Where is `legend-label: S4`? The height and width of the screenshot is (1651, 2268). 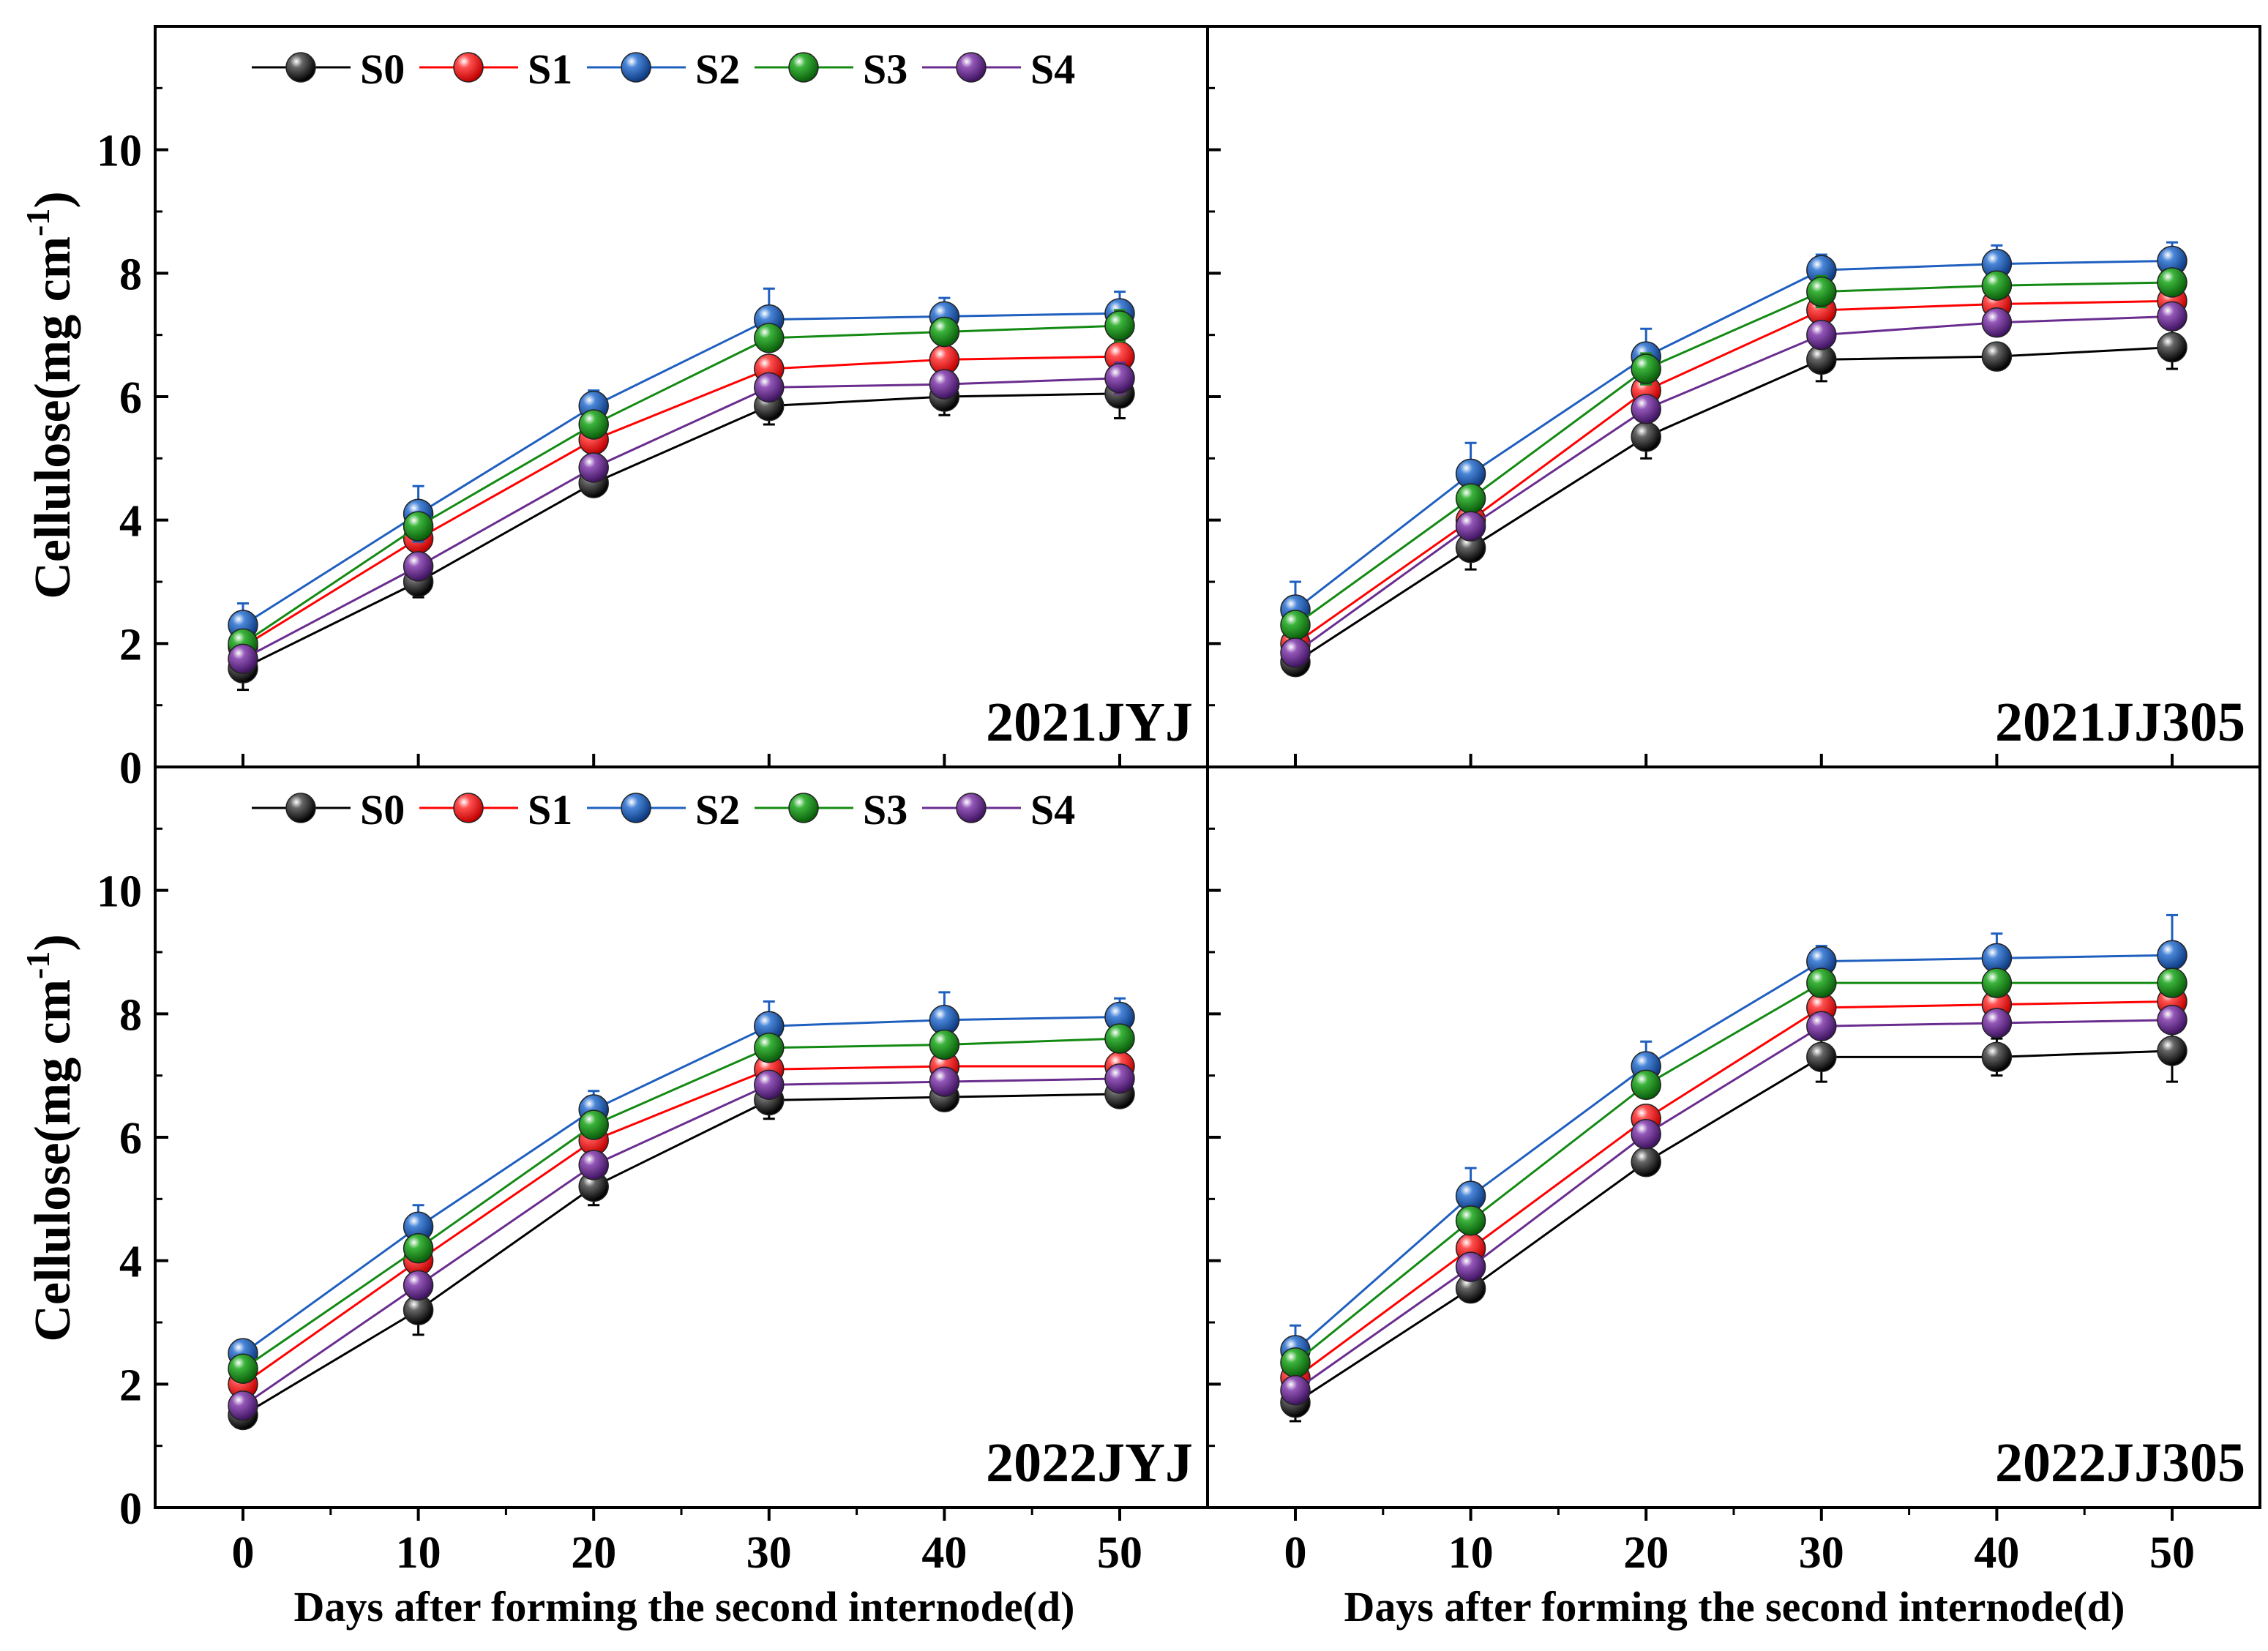 legend-label: S4 is located at coordinates (1052, 810).